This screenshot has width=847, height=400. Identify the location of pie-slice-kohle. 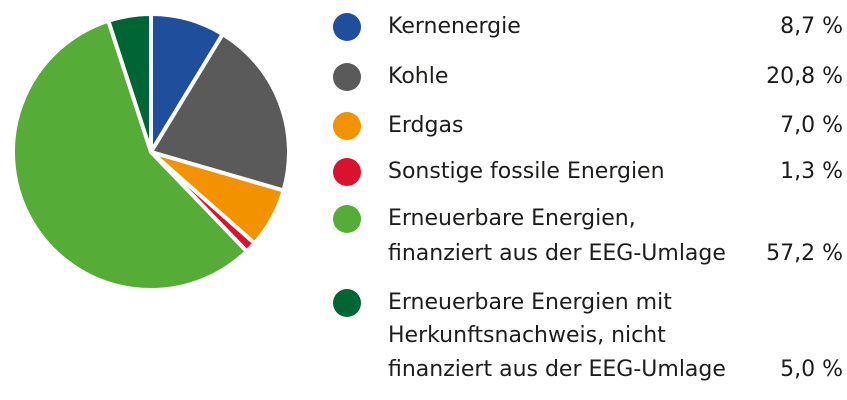
(220, 112).